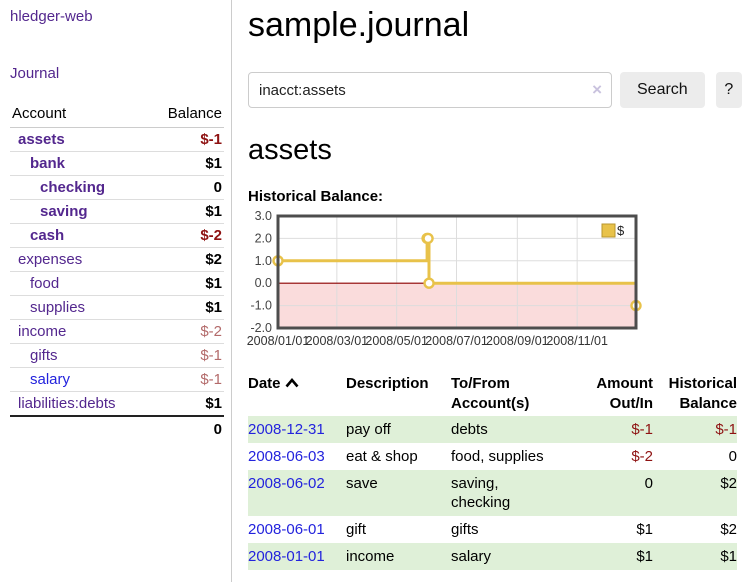 The width and height of the screenshot is (742, 582). What do you see at coordinates (45, 283) in the screenshot?
I see `sidebar-account-link: food` at bounding box center [45, 283].